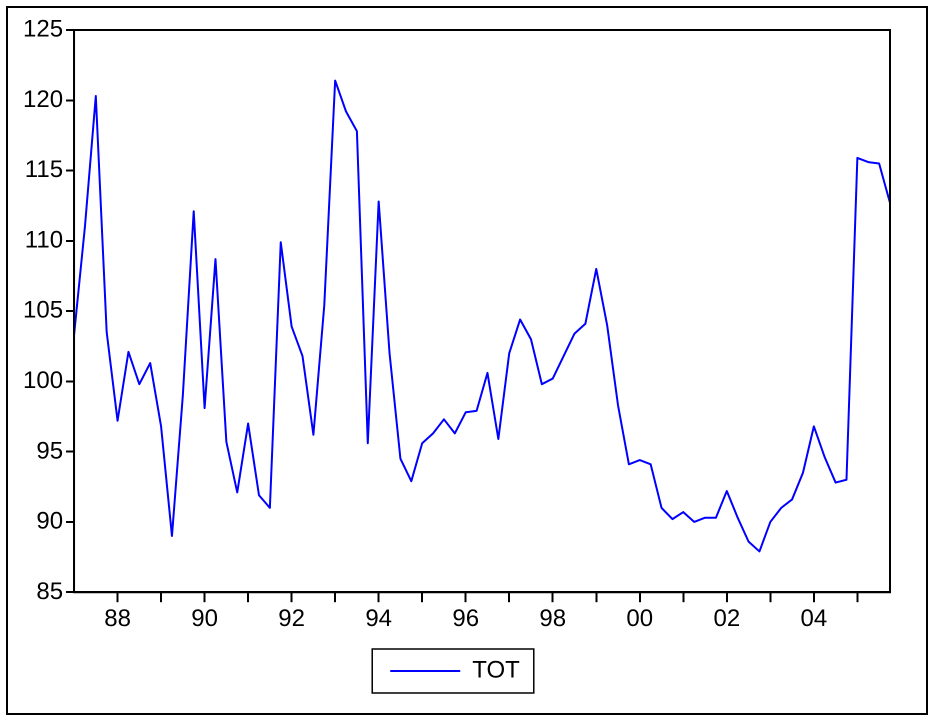 This screenshot has height=723, width=938. I want to click on x-tick-label: 02, so click(726, 618).